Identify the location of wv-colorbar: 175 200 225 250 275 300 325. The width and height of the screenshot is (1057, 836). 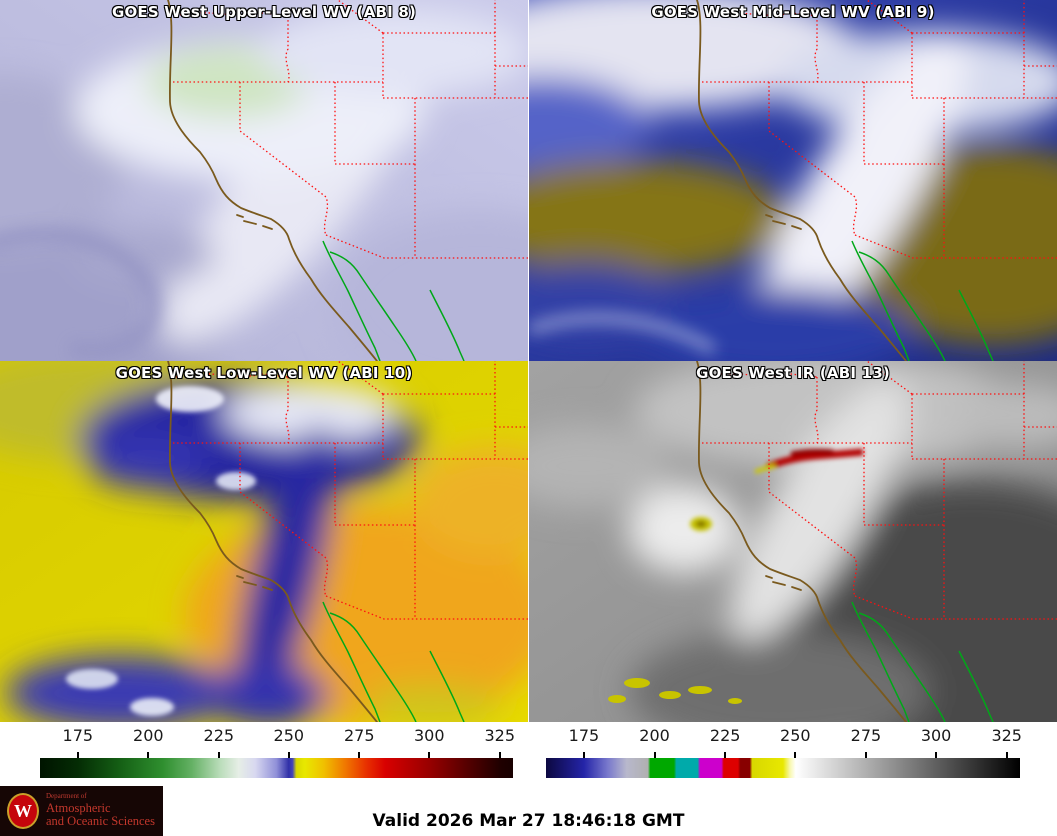
(278, 754).